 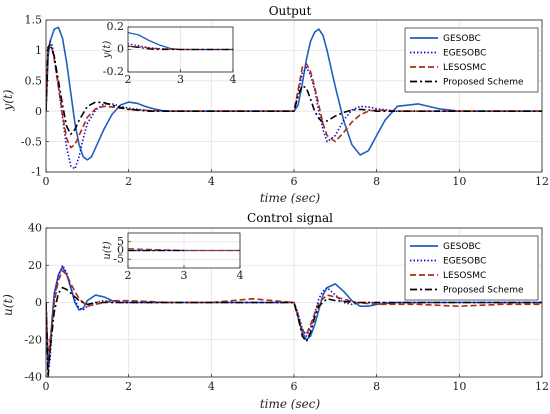 What do you see at coordinates (107, 250) in the screenshot?
I see `inset-y-label: u(t)` at bounding box center [107, 250].